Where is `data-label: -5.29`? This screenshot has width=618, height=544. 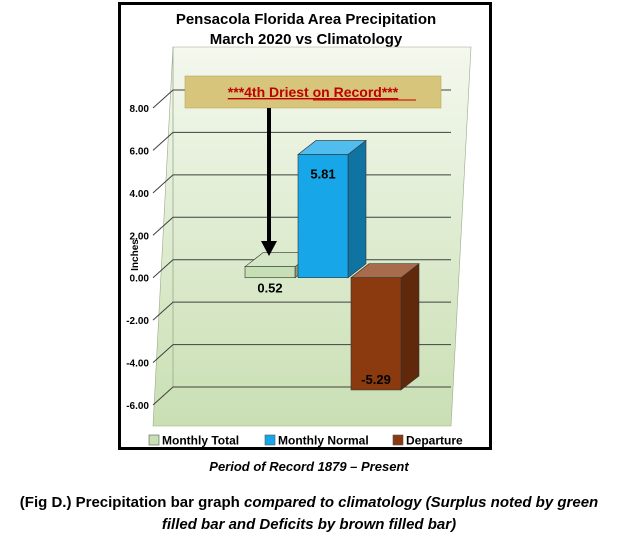
data-label: -5.29 is located at coordinates (376, 379).